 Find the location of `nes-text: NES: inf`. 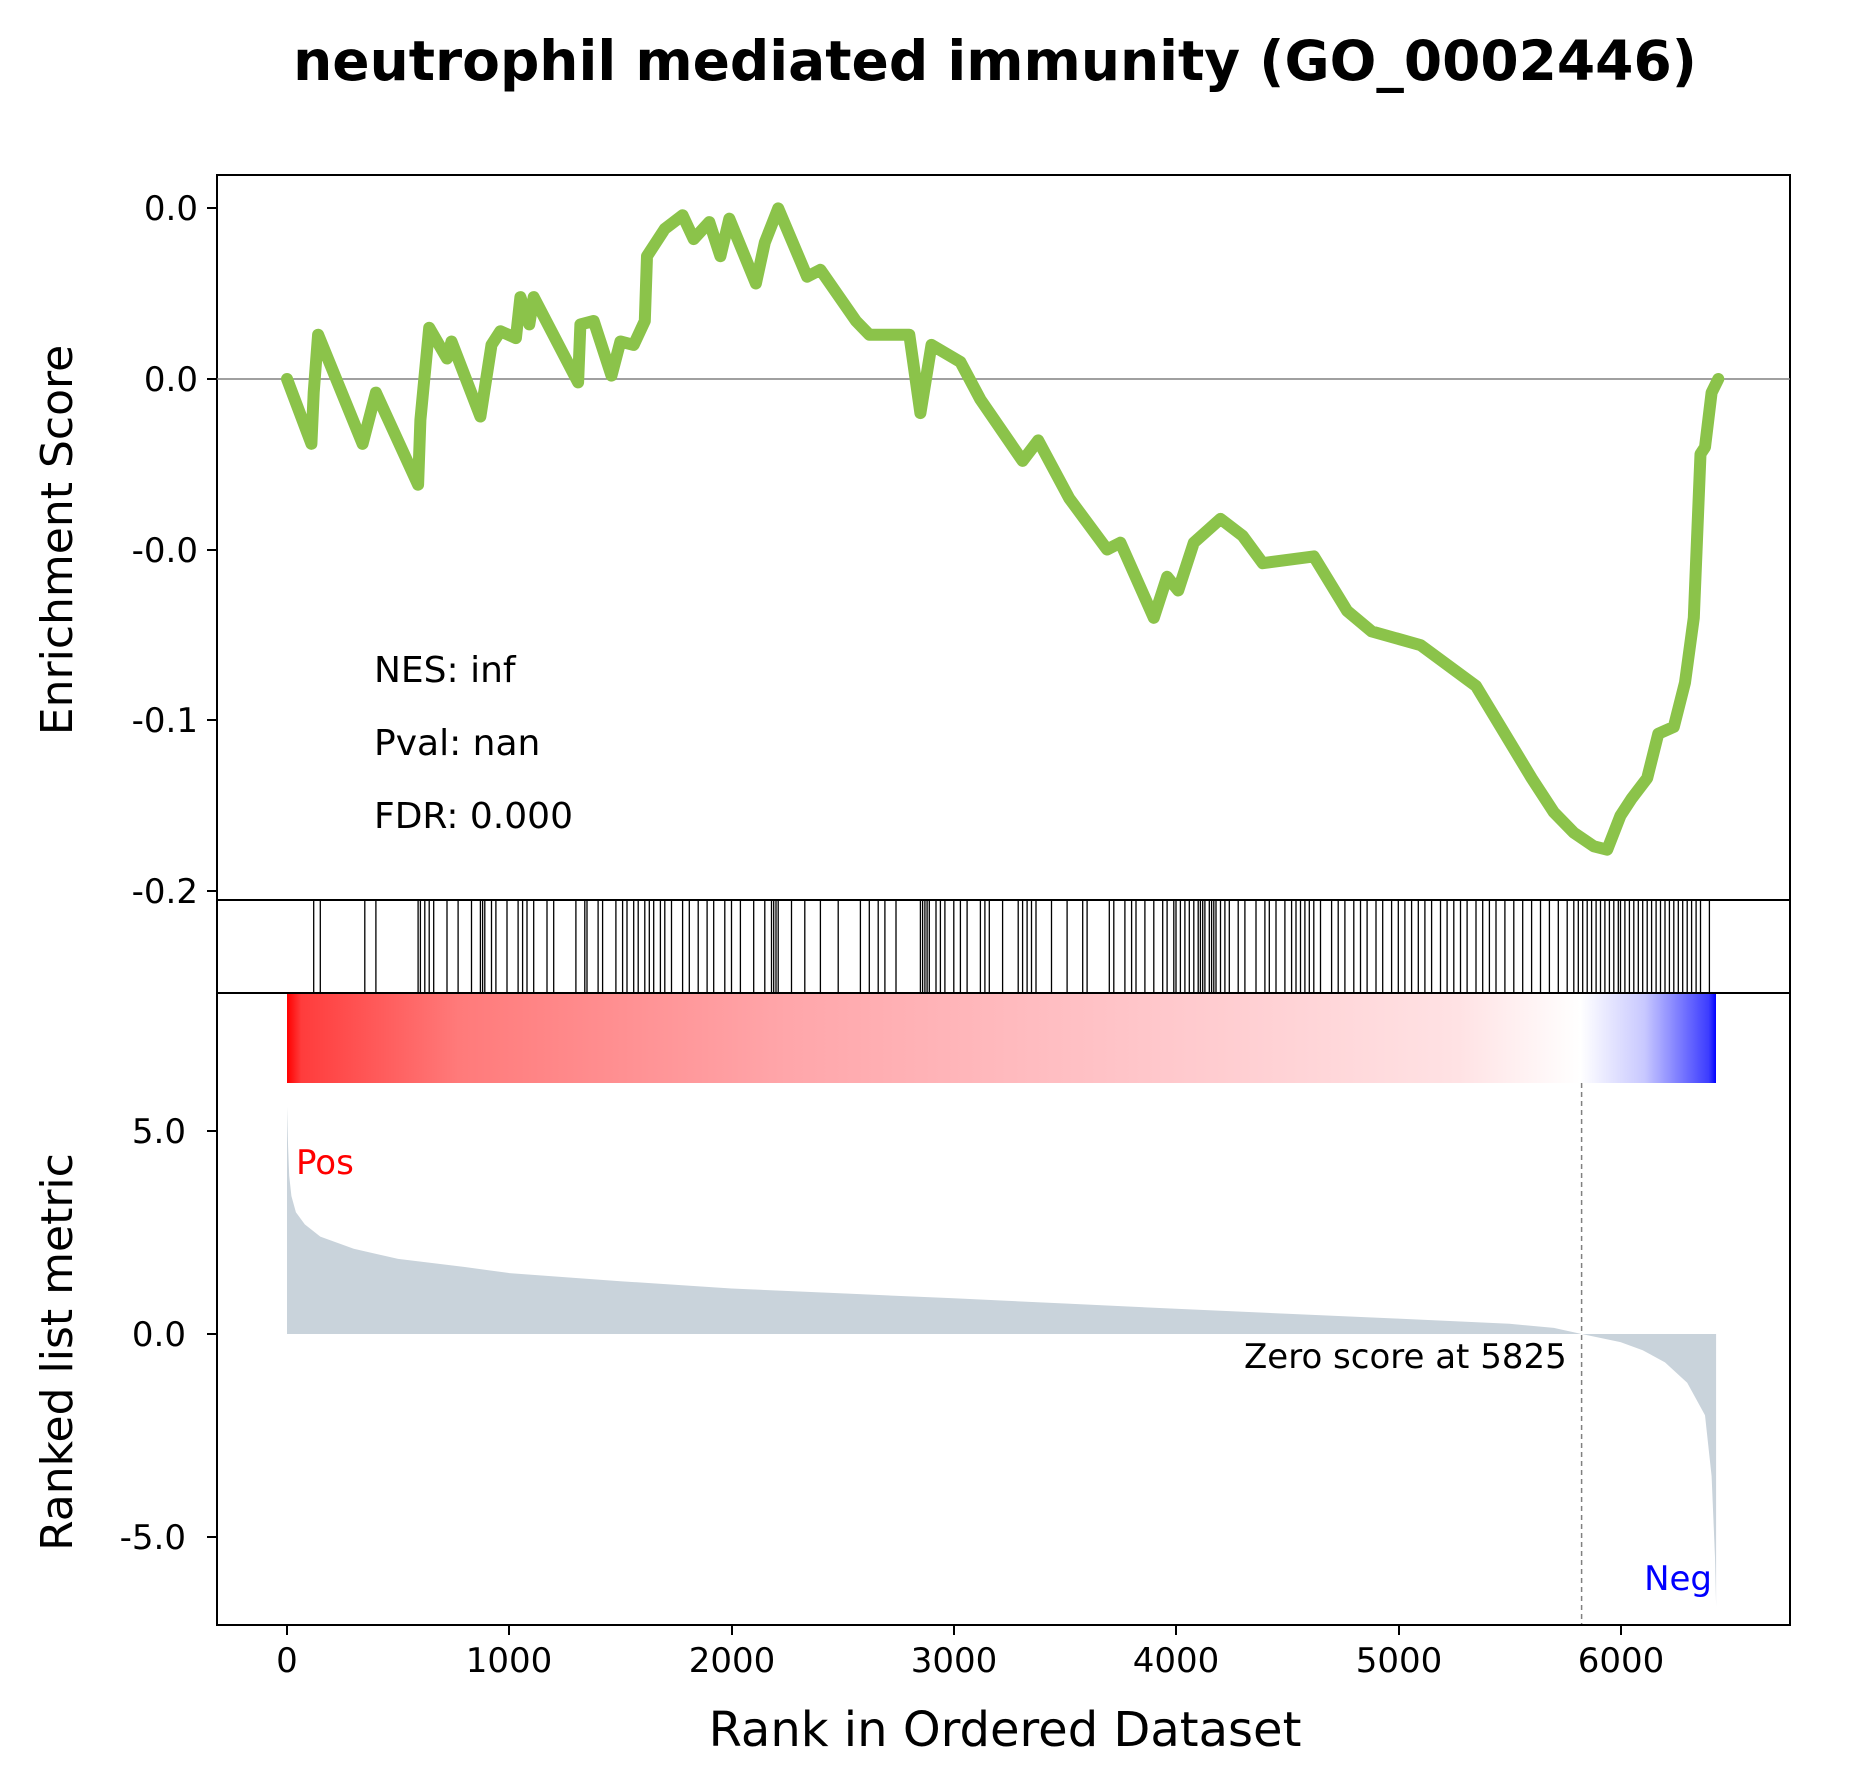

nes-text: NES: inf is located at coordinates (445, 670).